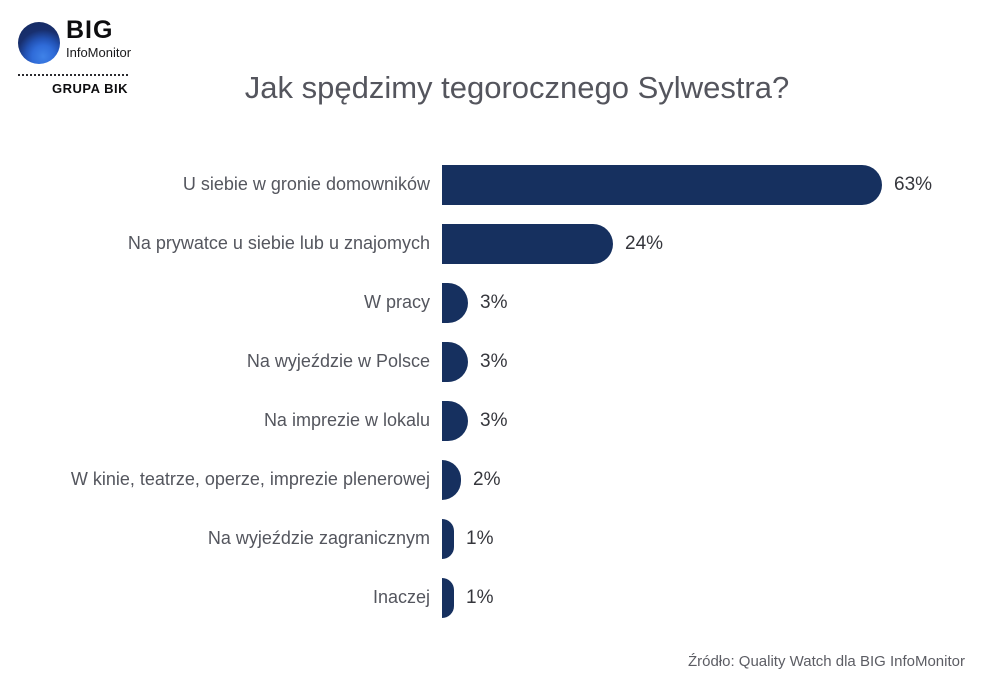  I want to click on category-label: Inaczej, so click(401, 597).